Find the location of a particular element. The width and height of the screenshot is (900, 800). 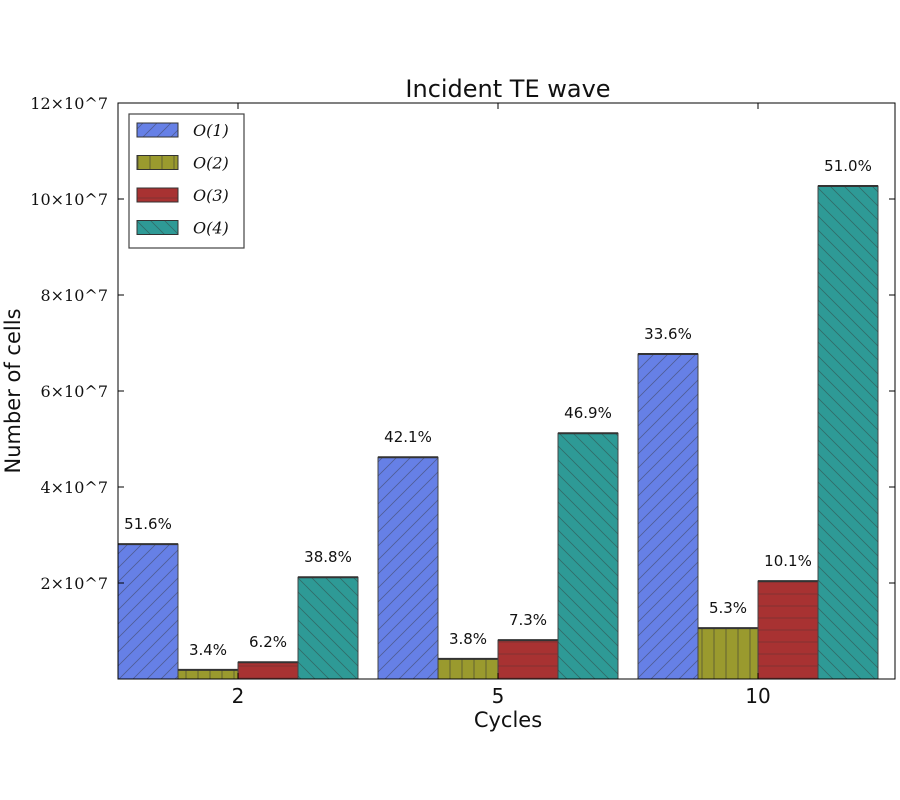

y-axis-label: Number of cells is located at coordinates (13, 390).